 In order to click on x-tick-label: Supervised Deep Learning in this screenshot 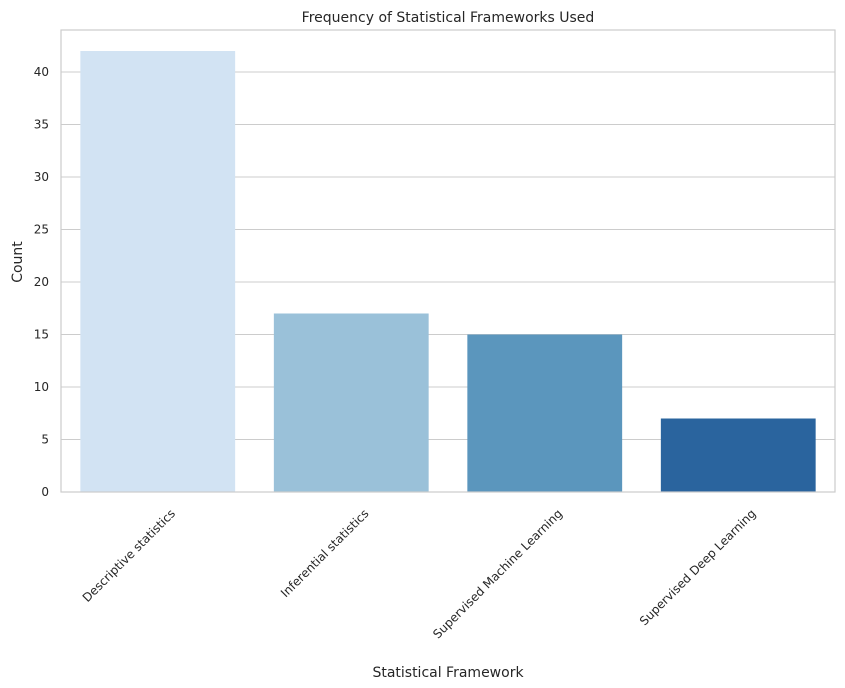, I will do `click(698, 567)`.